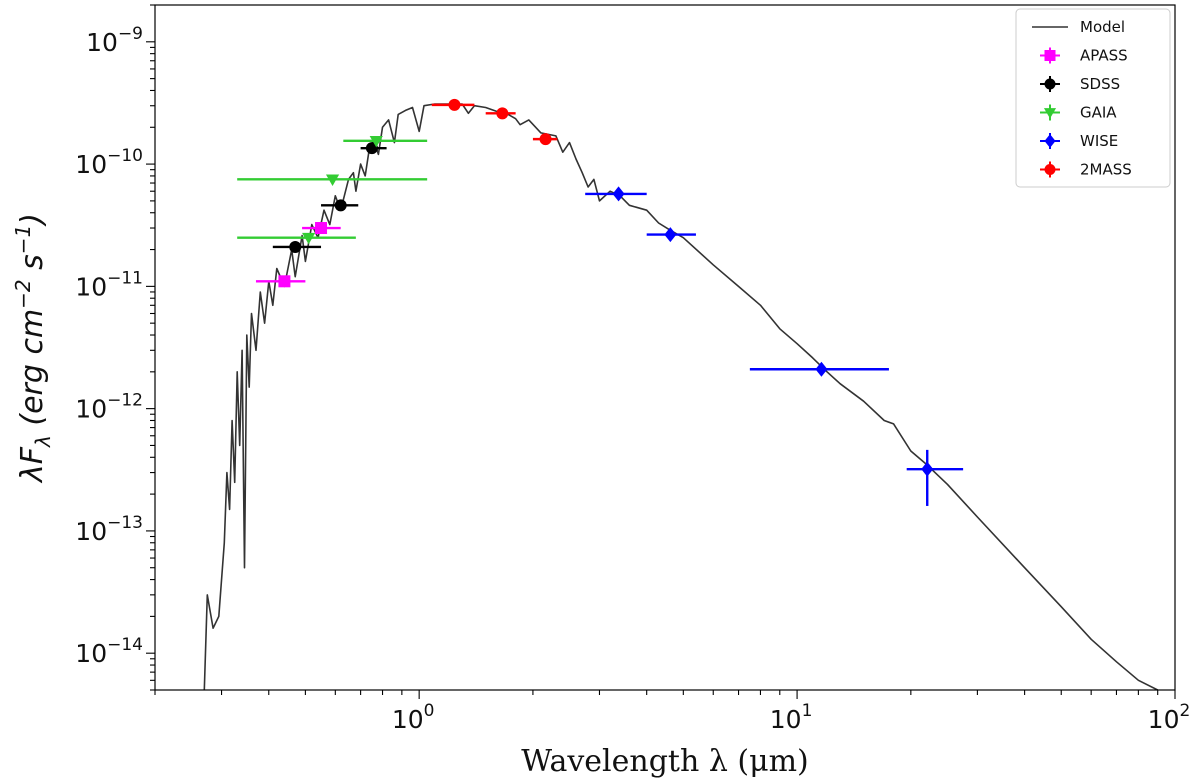 The width and height of the screenshot is (1200, 781). I want to click on legend-label: SDSS, so click(1100, 84).